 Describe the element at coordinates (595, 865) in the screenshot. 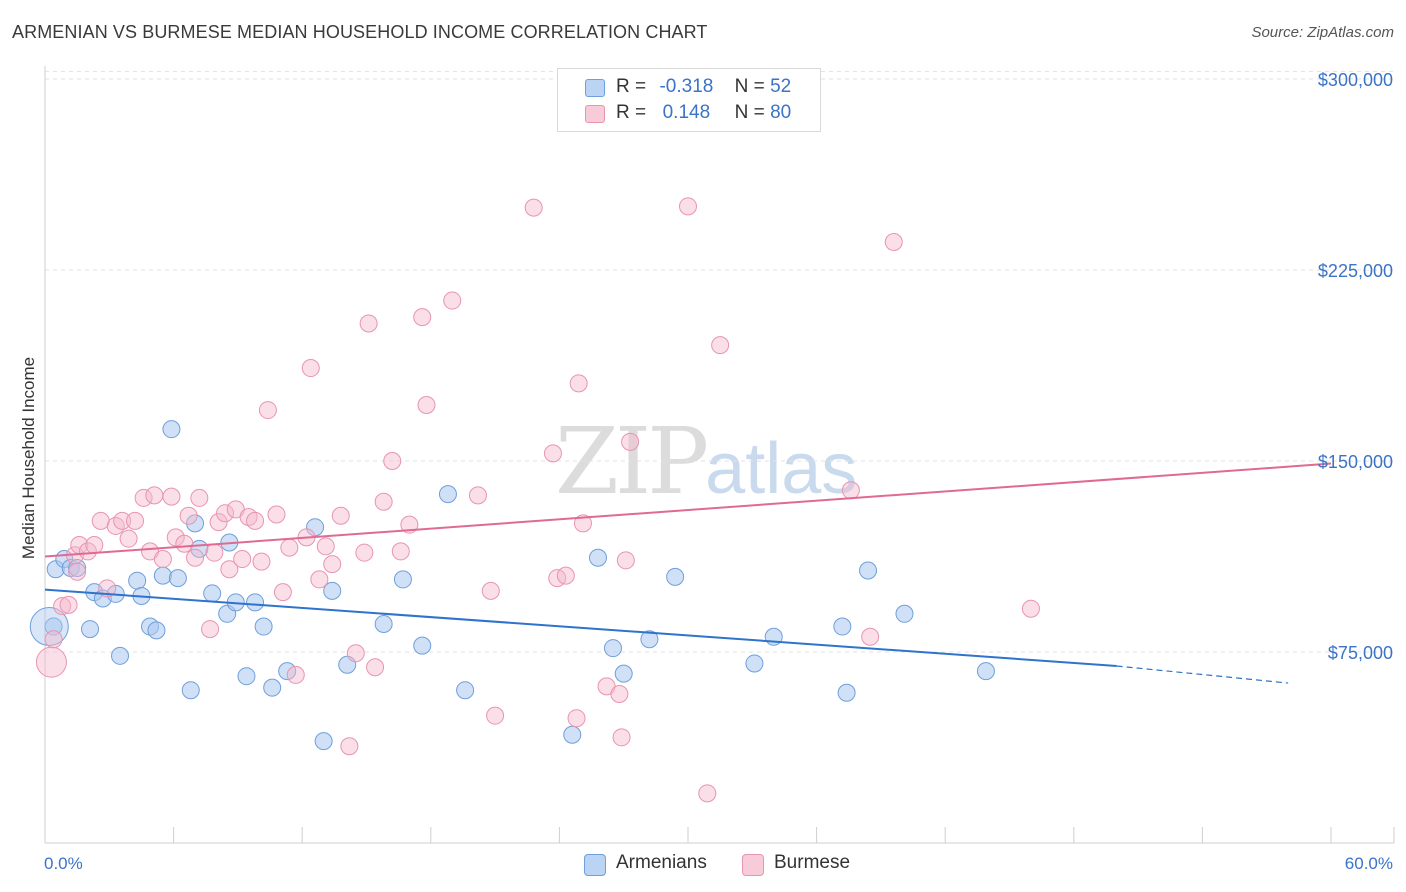

I see `armenians-legend-icon` at that location.